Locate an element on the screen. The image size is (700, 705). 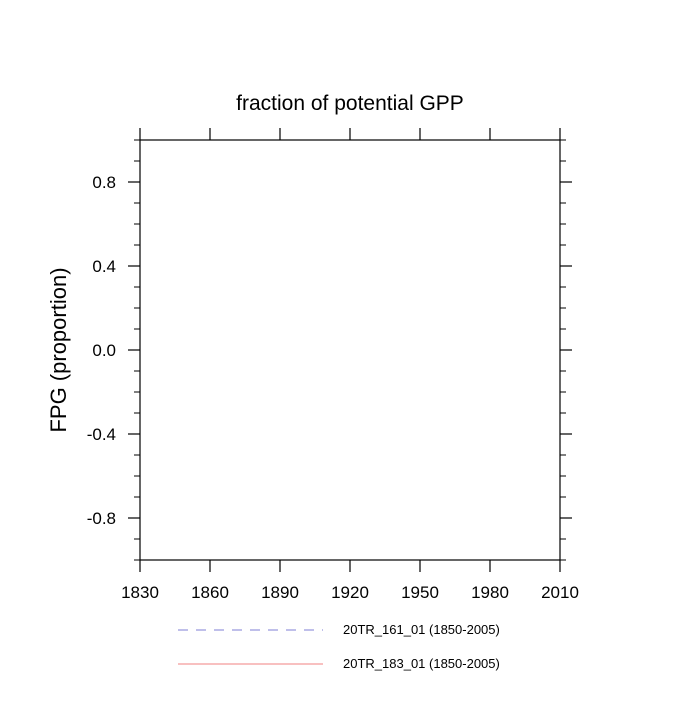
chart-title: fraction of potential GPP is located at coordinates (350, 103).